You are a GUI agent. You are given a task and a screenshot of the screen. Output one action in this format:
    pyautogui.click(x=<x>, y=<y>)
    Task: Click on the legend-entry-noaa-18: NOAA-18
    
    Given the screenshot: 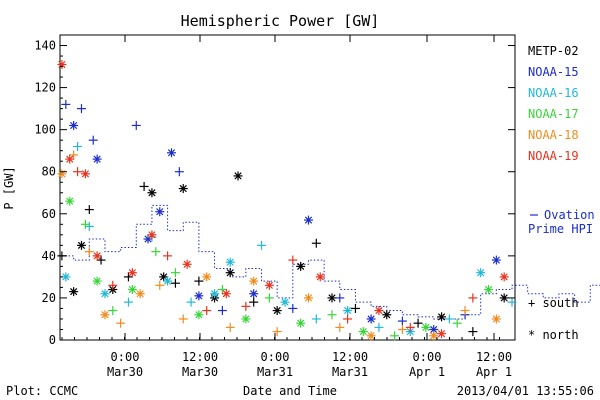 What is the action you would take?
    pyautogui.click(x=553, y=135)
    